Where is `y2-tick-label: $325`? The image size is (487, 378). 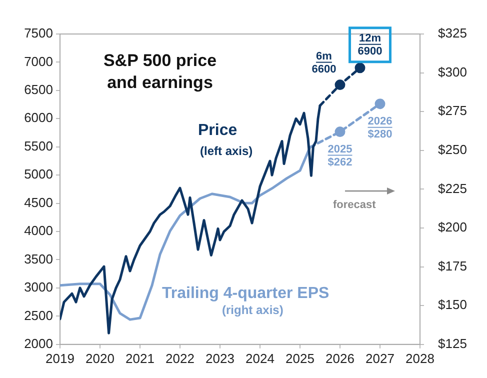 y2-tick-label: $325 is located at coordinates (452, 33).